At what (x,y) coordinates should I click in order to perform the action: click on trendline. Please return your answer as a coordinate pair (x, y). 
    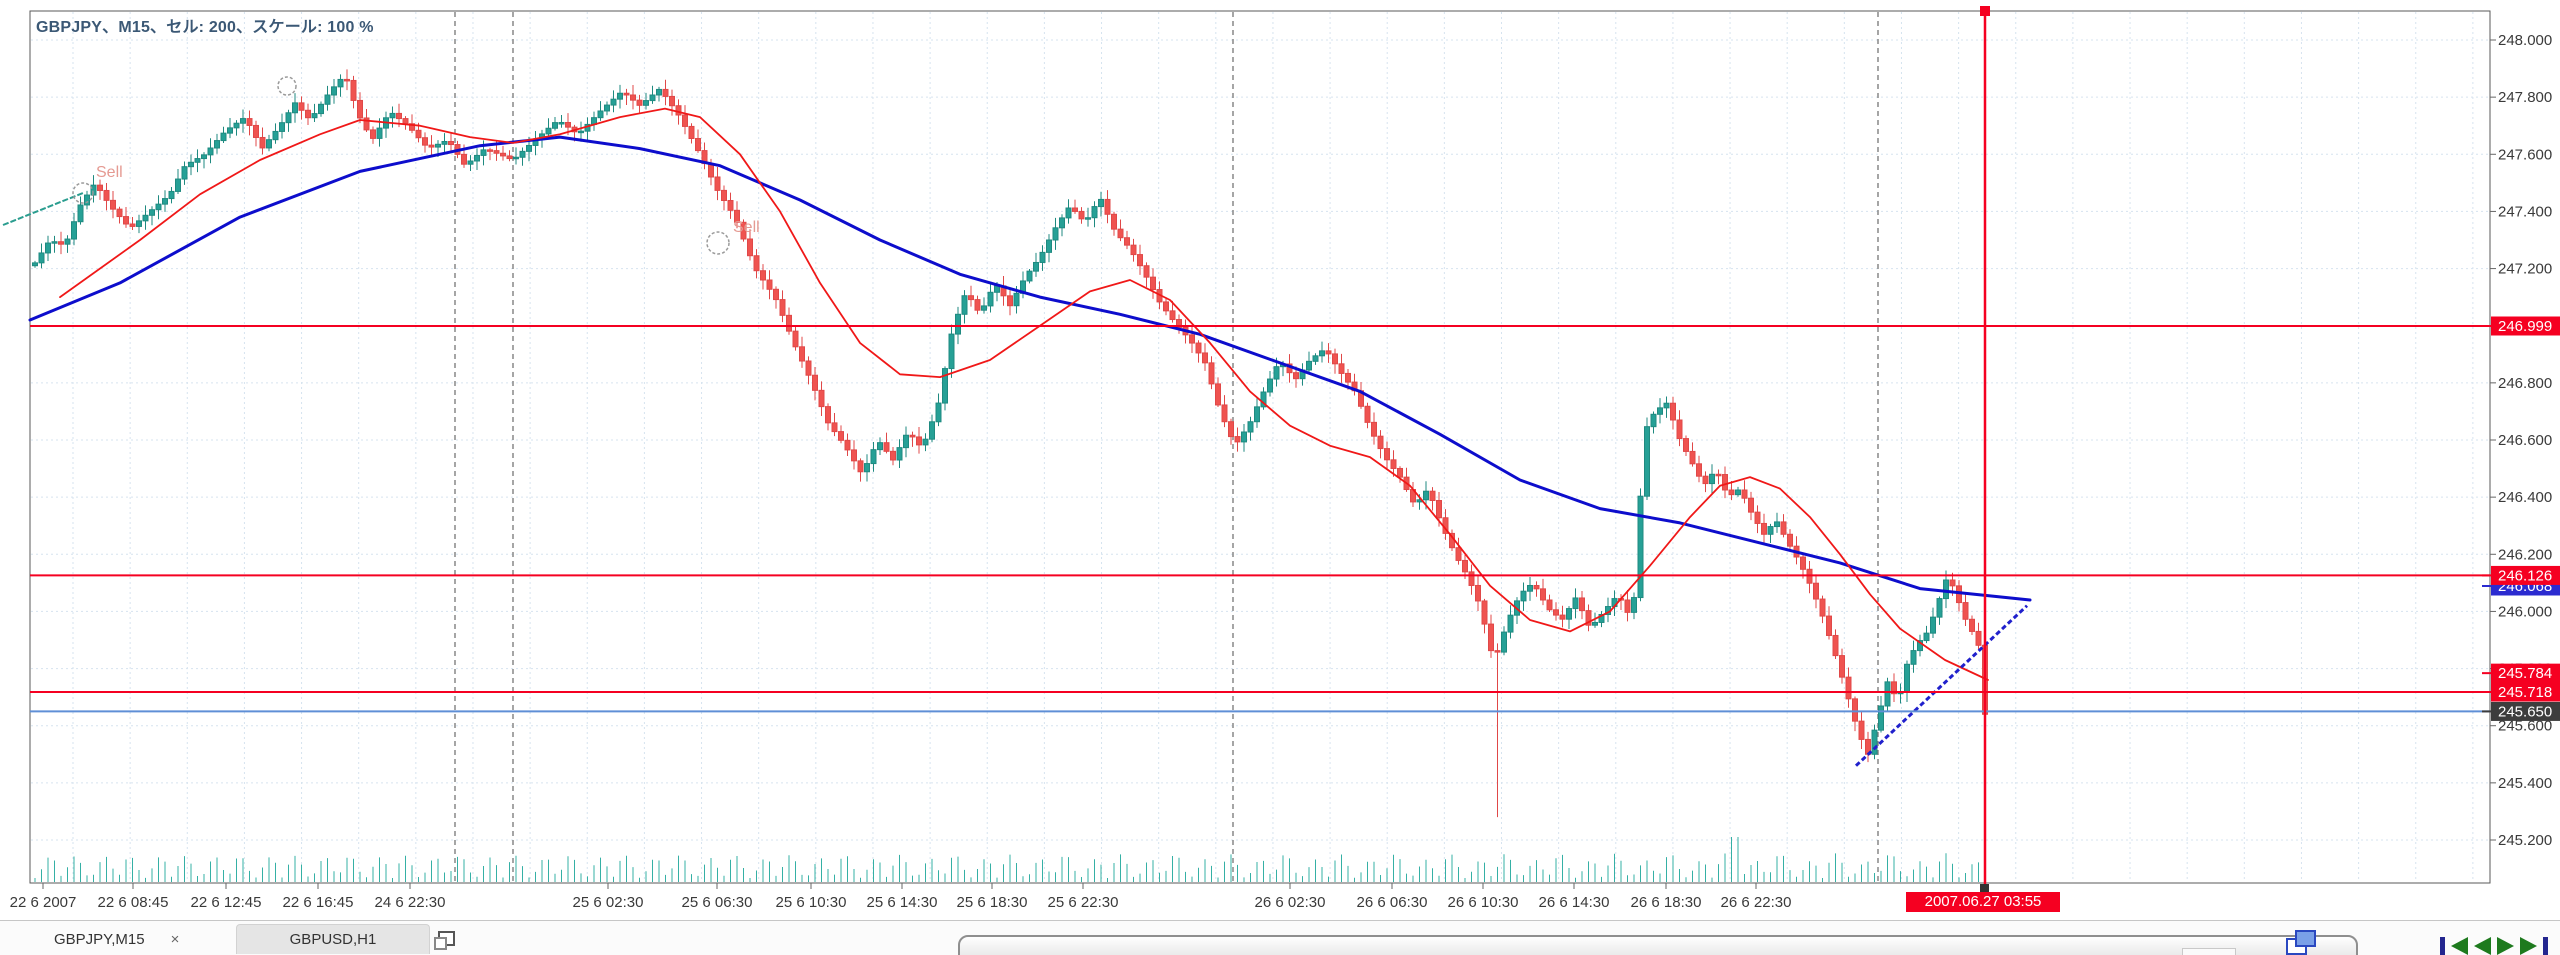
    Looking at the image, I should click on (1941, 685).